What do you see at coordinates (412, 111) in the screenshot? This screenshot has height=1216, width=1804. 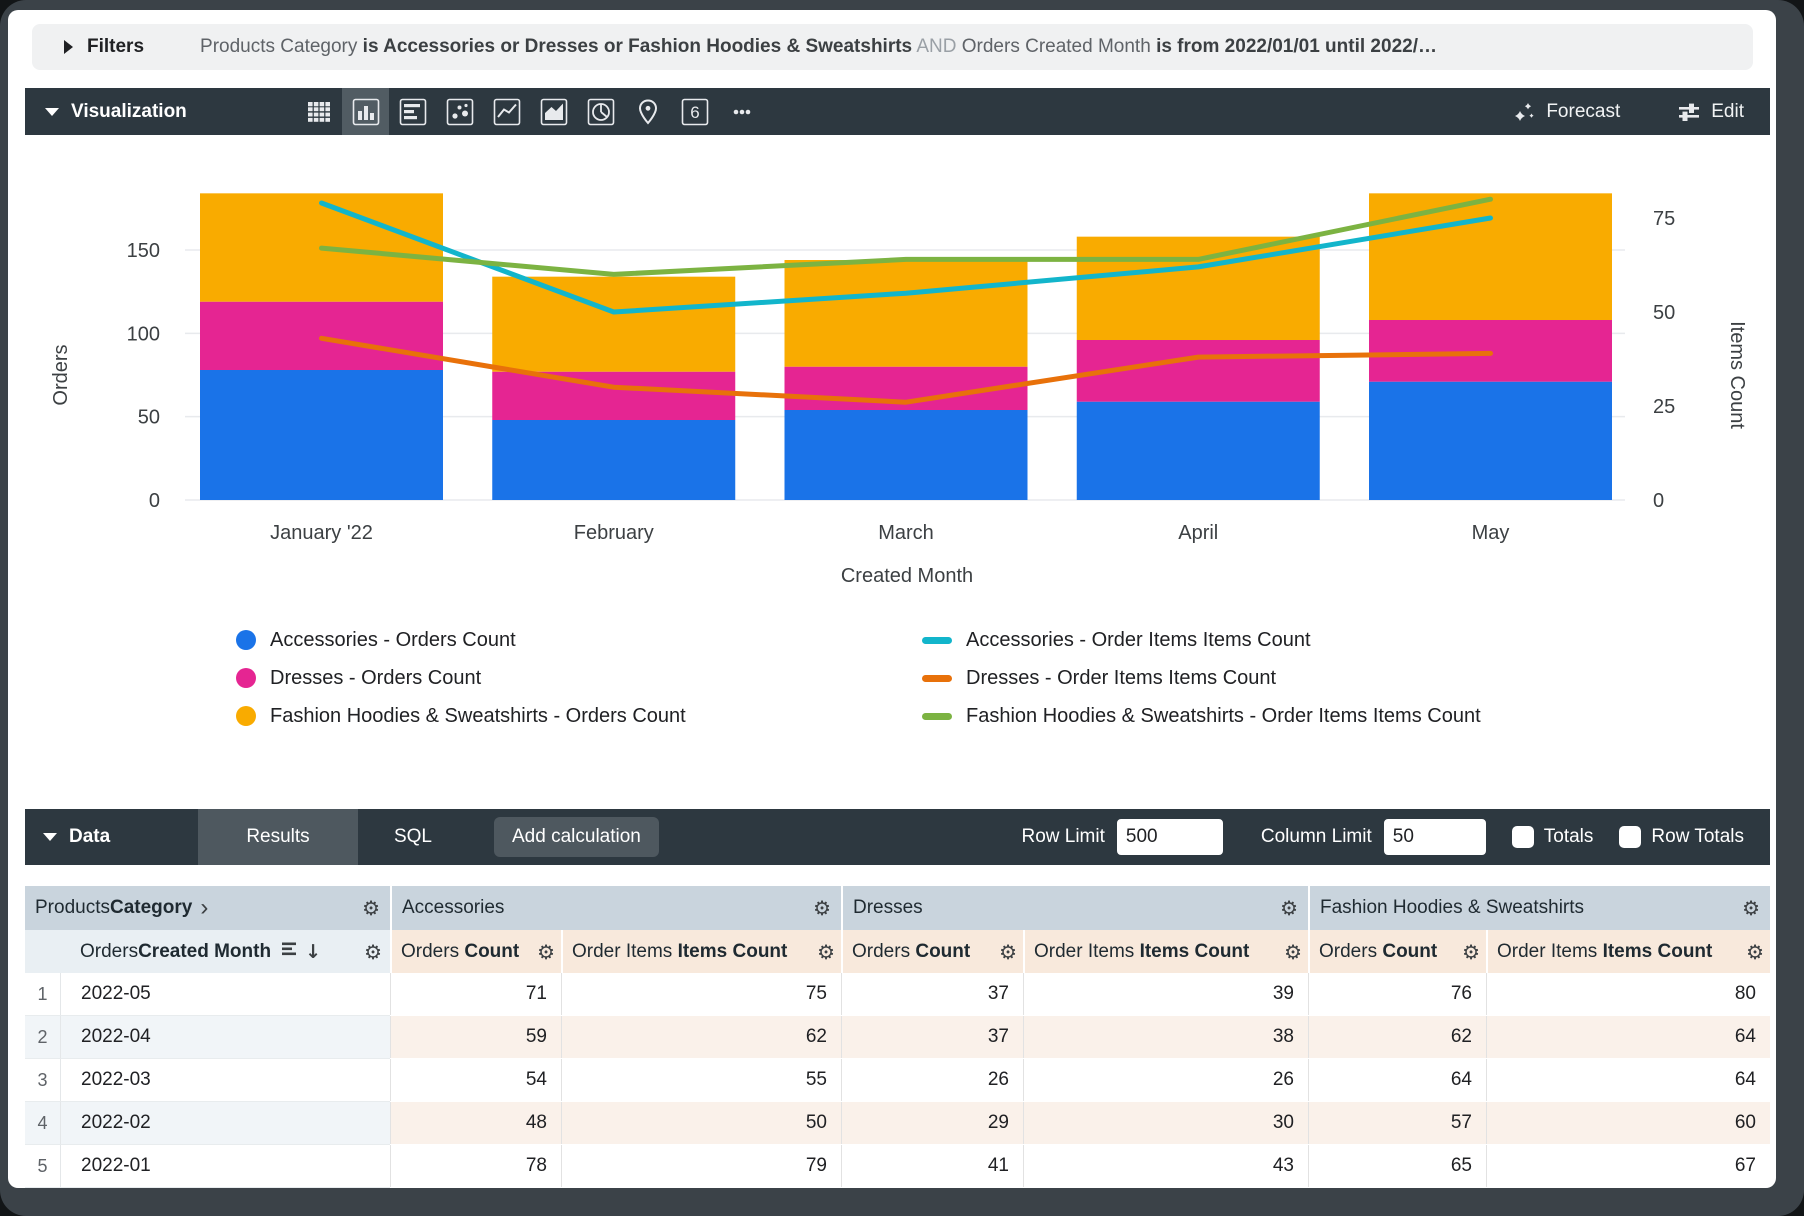 I see `viz-icon-bar-icon` at bounding box center [412, 111].